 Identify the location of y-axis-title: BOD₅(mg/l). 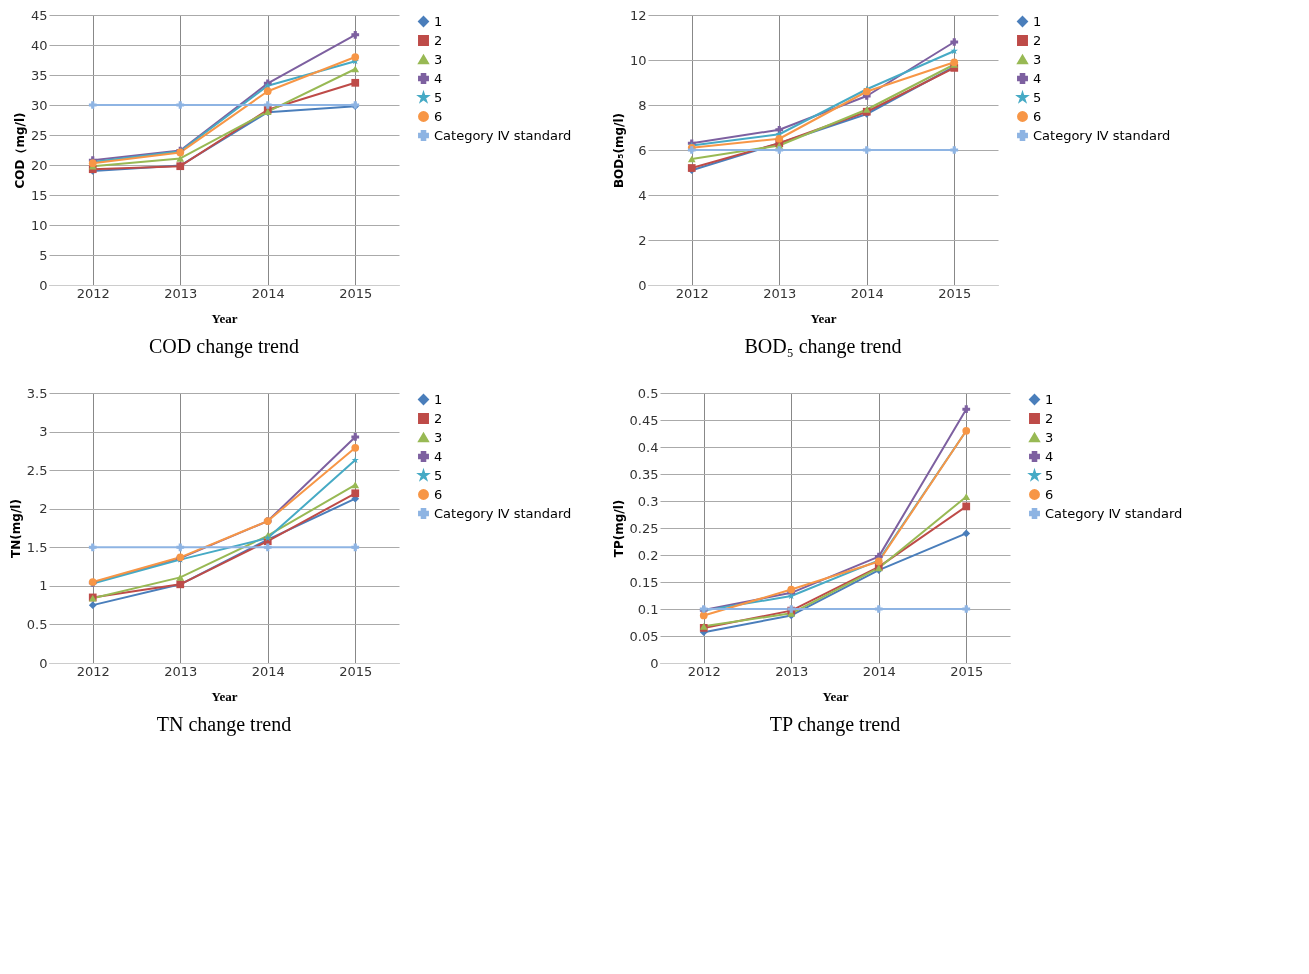
(618, 150).